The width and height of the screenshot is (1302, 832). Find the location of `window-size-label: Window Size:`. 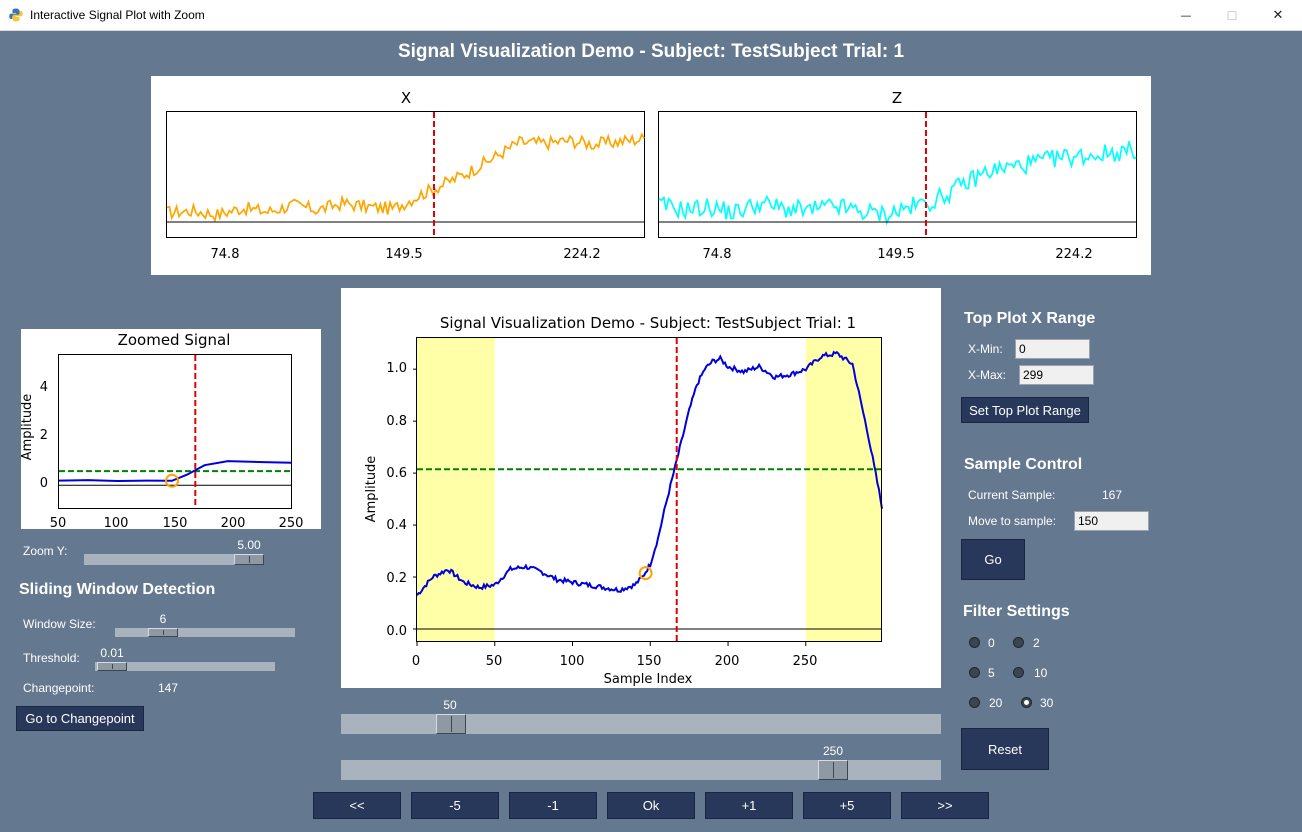

window-size-label: Window Size: is located at coordinates (59, 624).